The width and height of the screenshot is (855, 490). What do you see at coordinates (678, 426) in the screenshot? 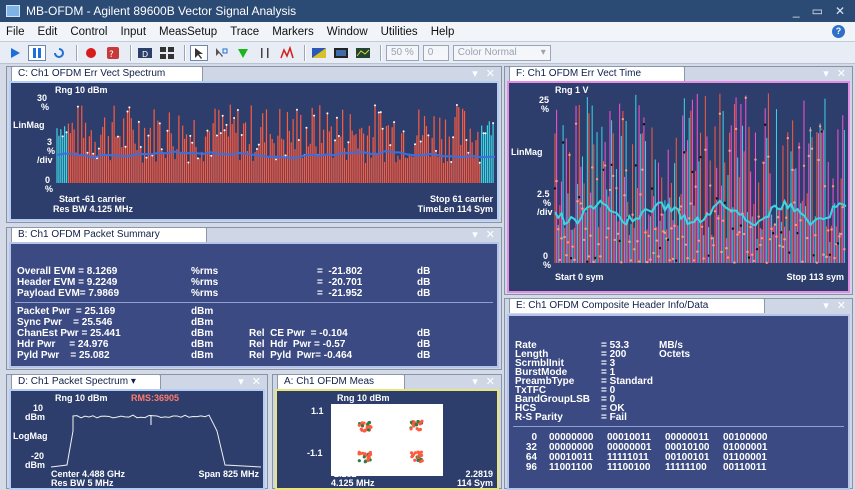
I see `divider` at bounding box center [678, 426].